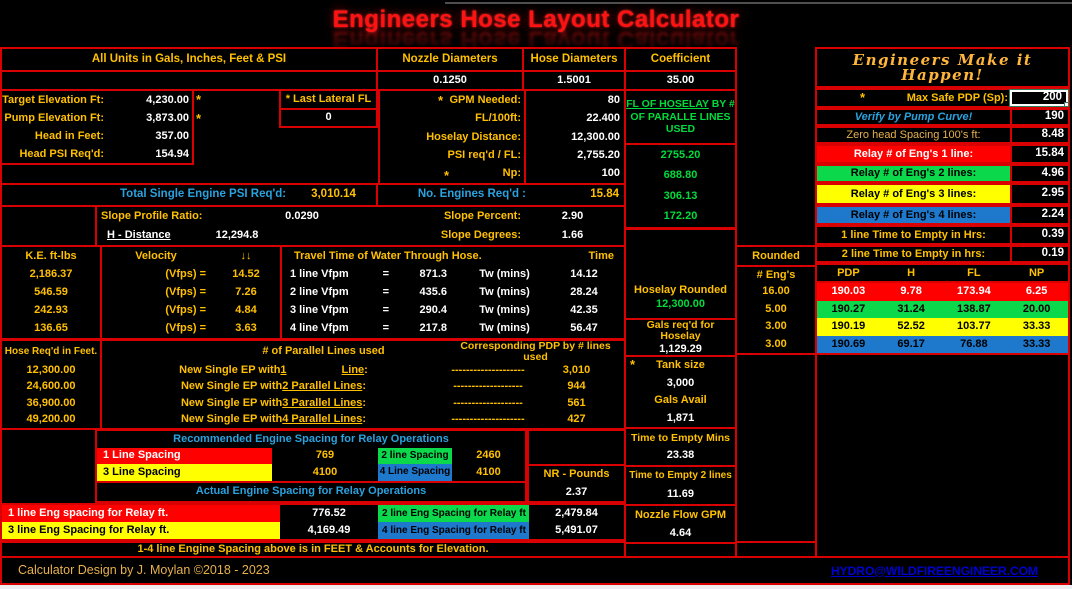 This screenshot has height=589, width=1072. What do you see at coordinates (172, 153) in the screenshot?
I see `head-psi-value: 154.94` at bounding box center [172, 153].